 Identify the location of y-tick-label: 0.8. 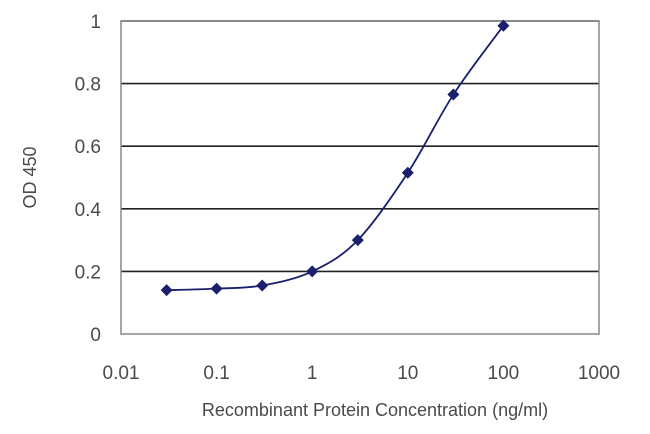
(88, 85).